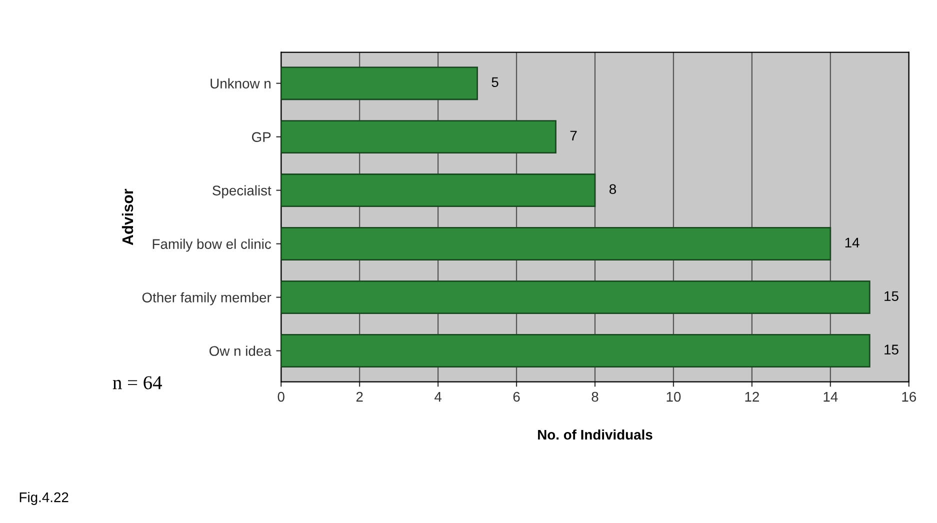 The image size is (937, 523). Describe the element at coordinates (240, 83) in the screenshot. I see `y-tick-label: Unknow n` at that location.